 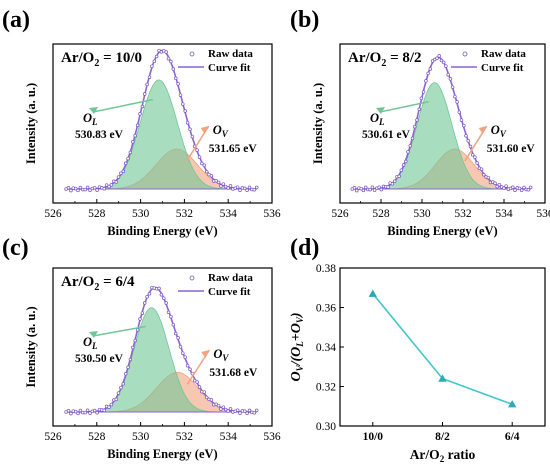 I want to click on legend-fit-label: Curve fit, so click(x=229, y=292).